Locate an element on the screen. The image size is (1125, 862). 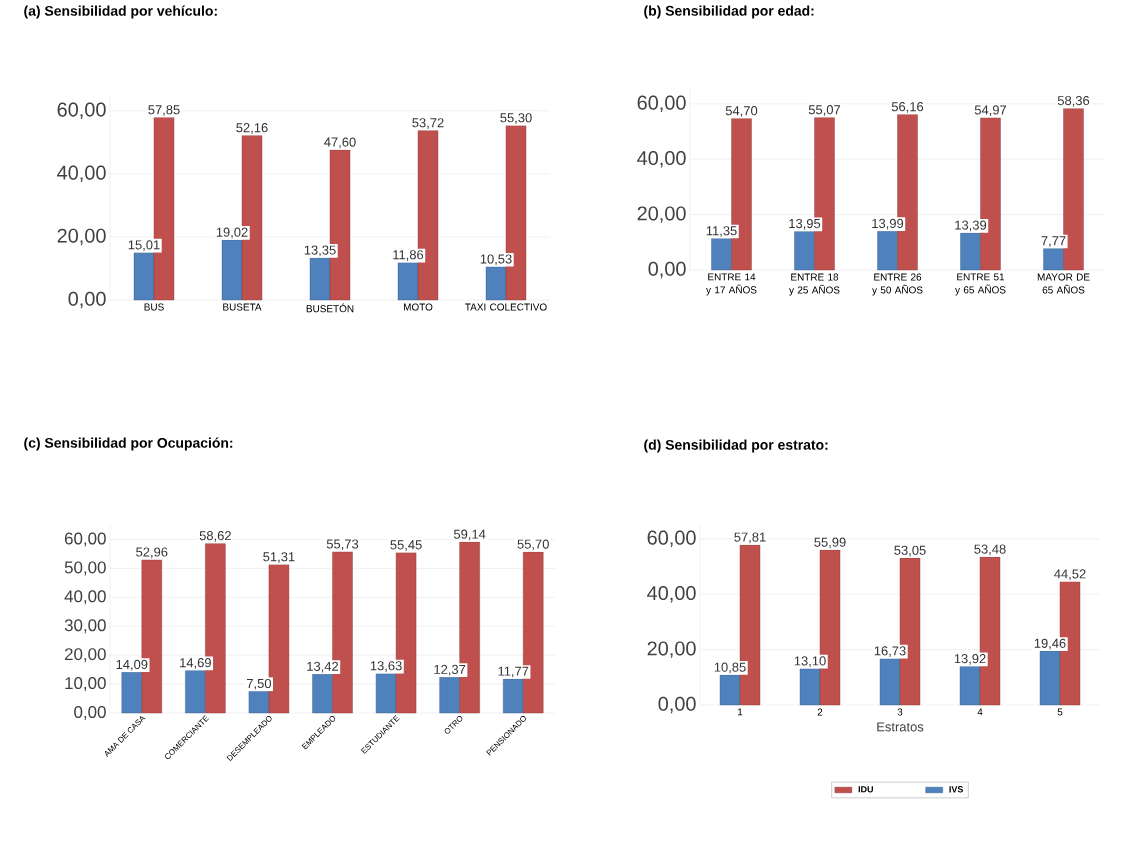
x-tick-label: ENTRE 14 y 17 AÑOS is located at coordinates (731, 284).